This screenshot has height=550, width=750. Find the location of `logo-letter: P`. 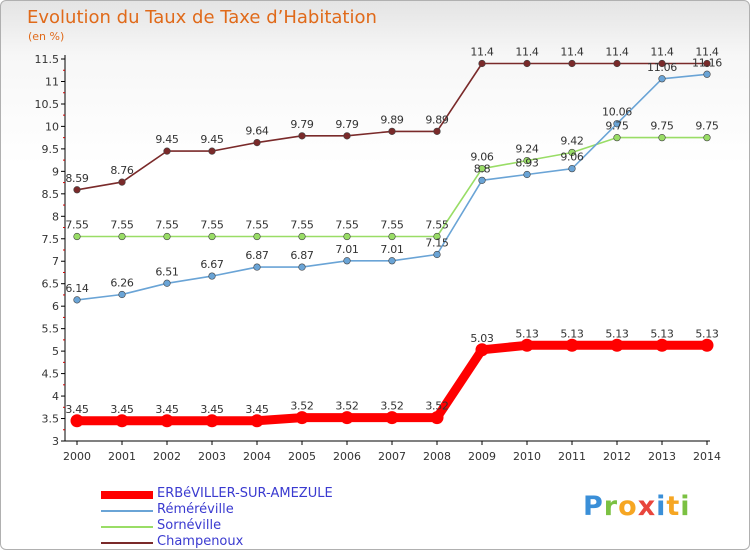

logo-letter: P is located at coordinates (593, 506).